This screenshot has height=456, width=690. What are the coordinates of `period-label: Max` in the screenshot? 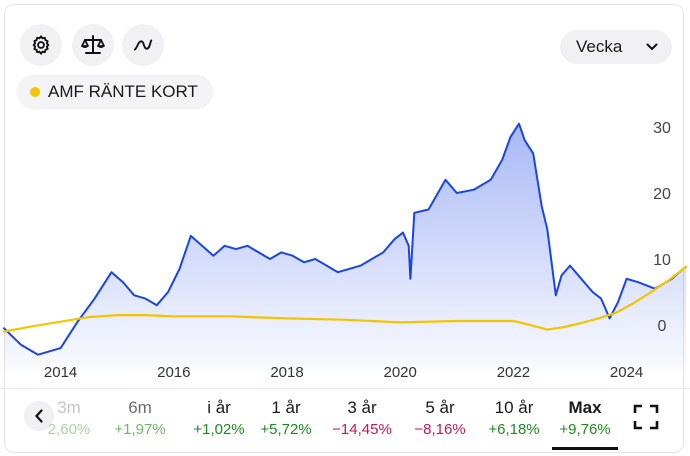 It's located at (585, 407).